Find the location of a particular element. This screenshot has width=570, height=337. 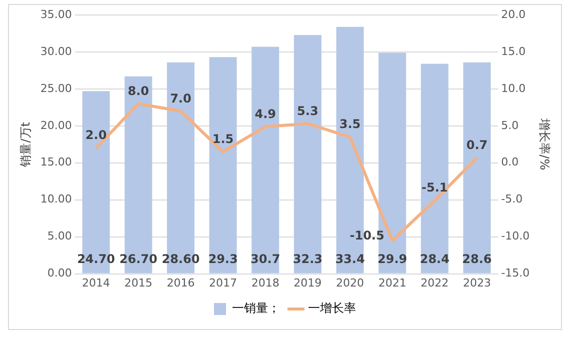

data-label: 3.5 is located at coordinates (350, 124).